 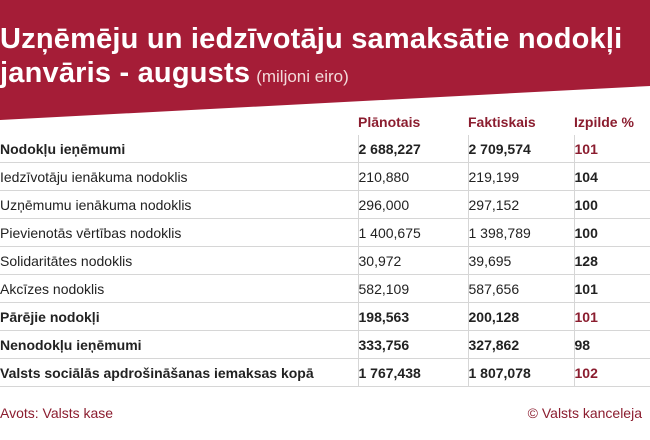 What do you see at coordinates (412, 344) in the screenshot?
I see `row-planned-cell: 333,756` at bounding box center [412, 344].